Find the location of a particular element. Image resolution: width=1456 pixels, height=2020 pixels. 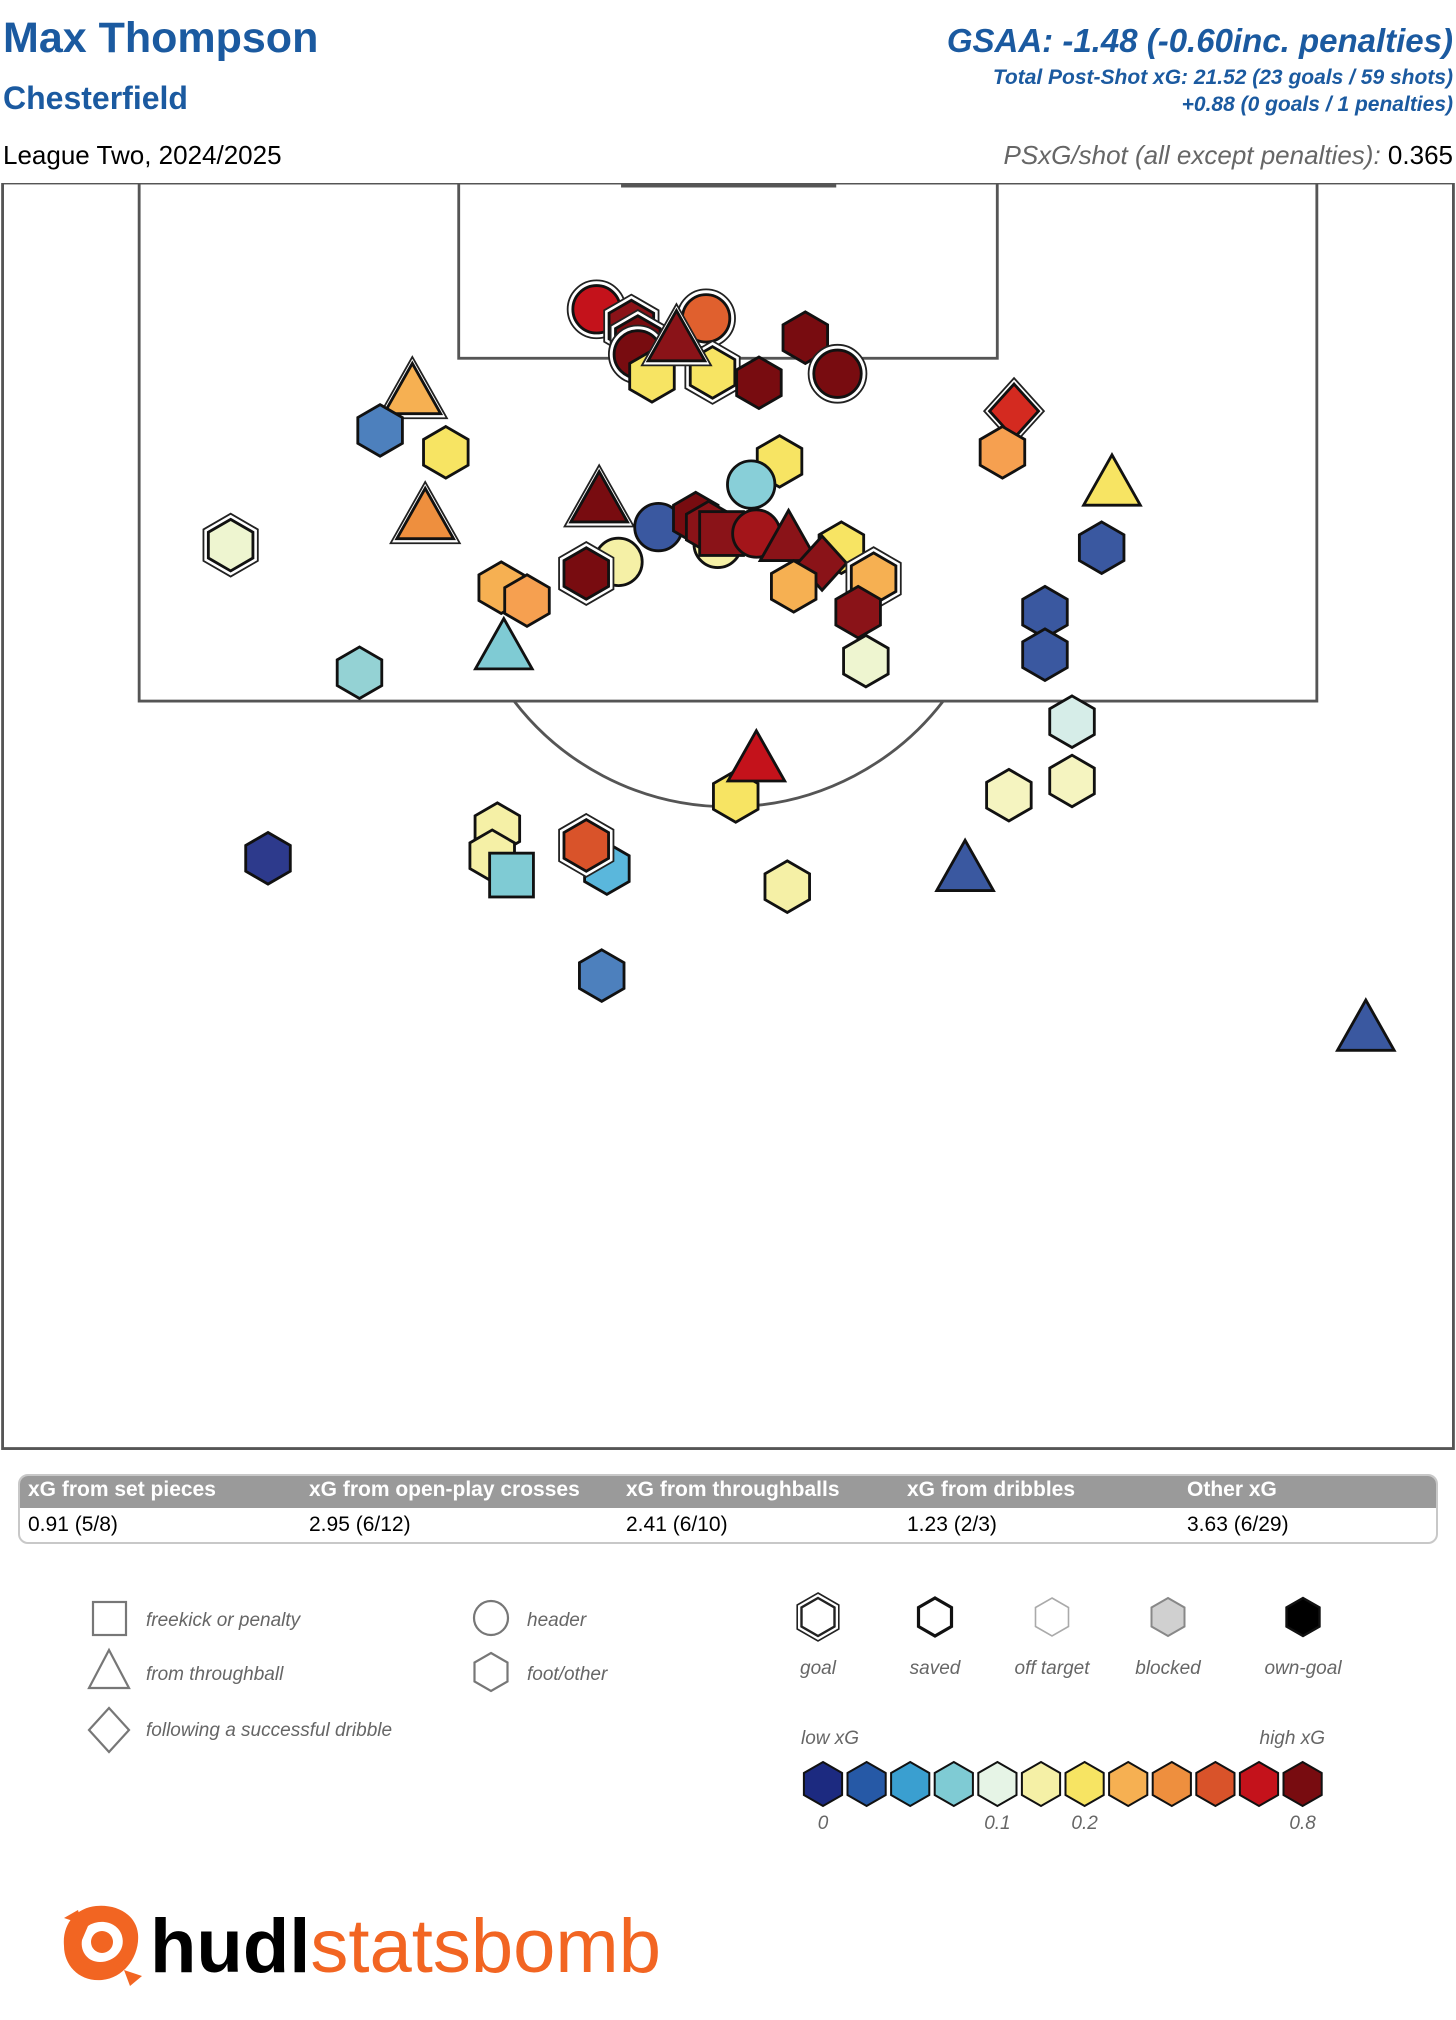

diamond-icon is located at coordinates (109, 1730).